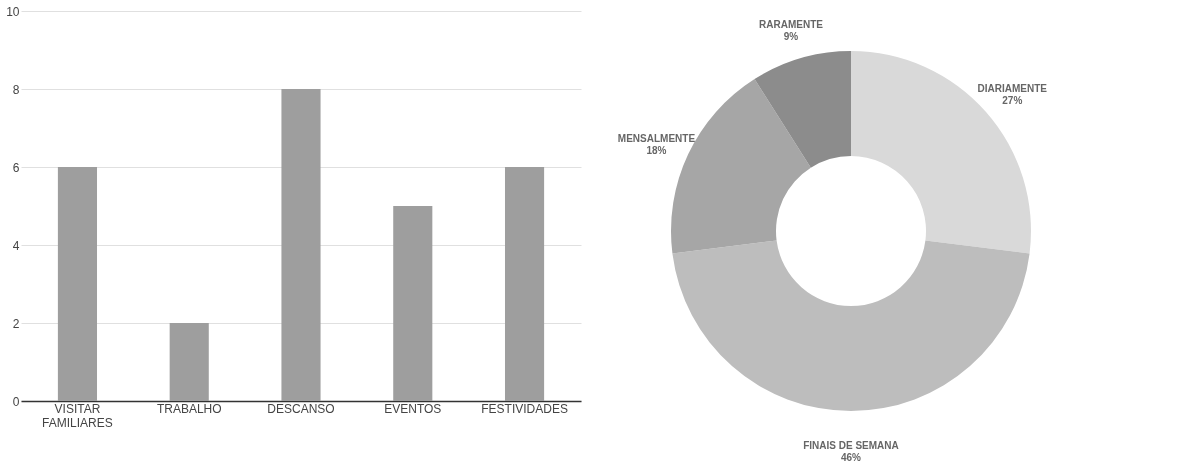 The height and width of the screenshot is (475, 1187). I want to click on x-tick-label: VISITAR FAMILIARES, so click(77, 415).